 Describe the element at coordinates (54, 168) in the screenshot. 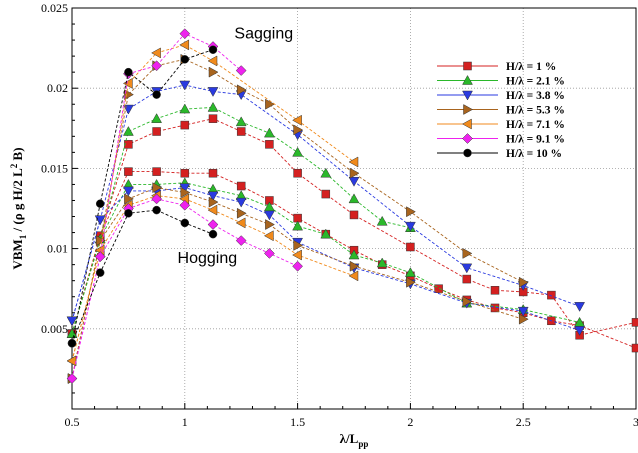

I see `y-tick-label: 0.015` at that location.